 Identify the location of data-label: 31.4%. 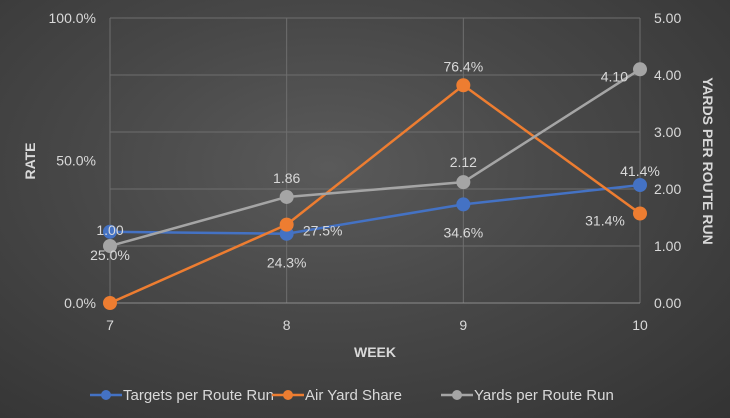
(605, 221).